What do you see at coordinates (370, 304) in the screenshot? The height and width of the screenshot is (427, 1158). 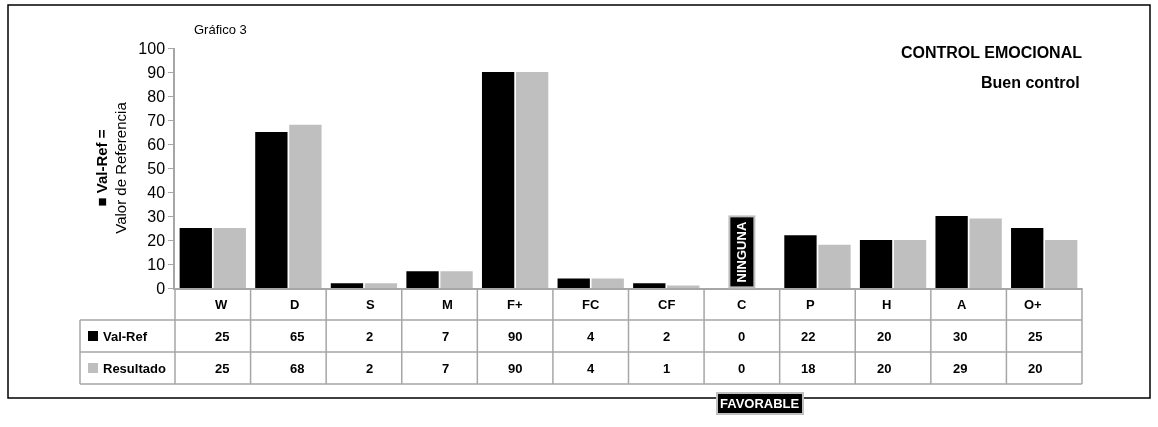 I see `x-tick-label: S` at bounding box center [370, 304].